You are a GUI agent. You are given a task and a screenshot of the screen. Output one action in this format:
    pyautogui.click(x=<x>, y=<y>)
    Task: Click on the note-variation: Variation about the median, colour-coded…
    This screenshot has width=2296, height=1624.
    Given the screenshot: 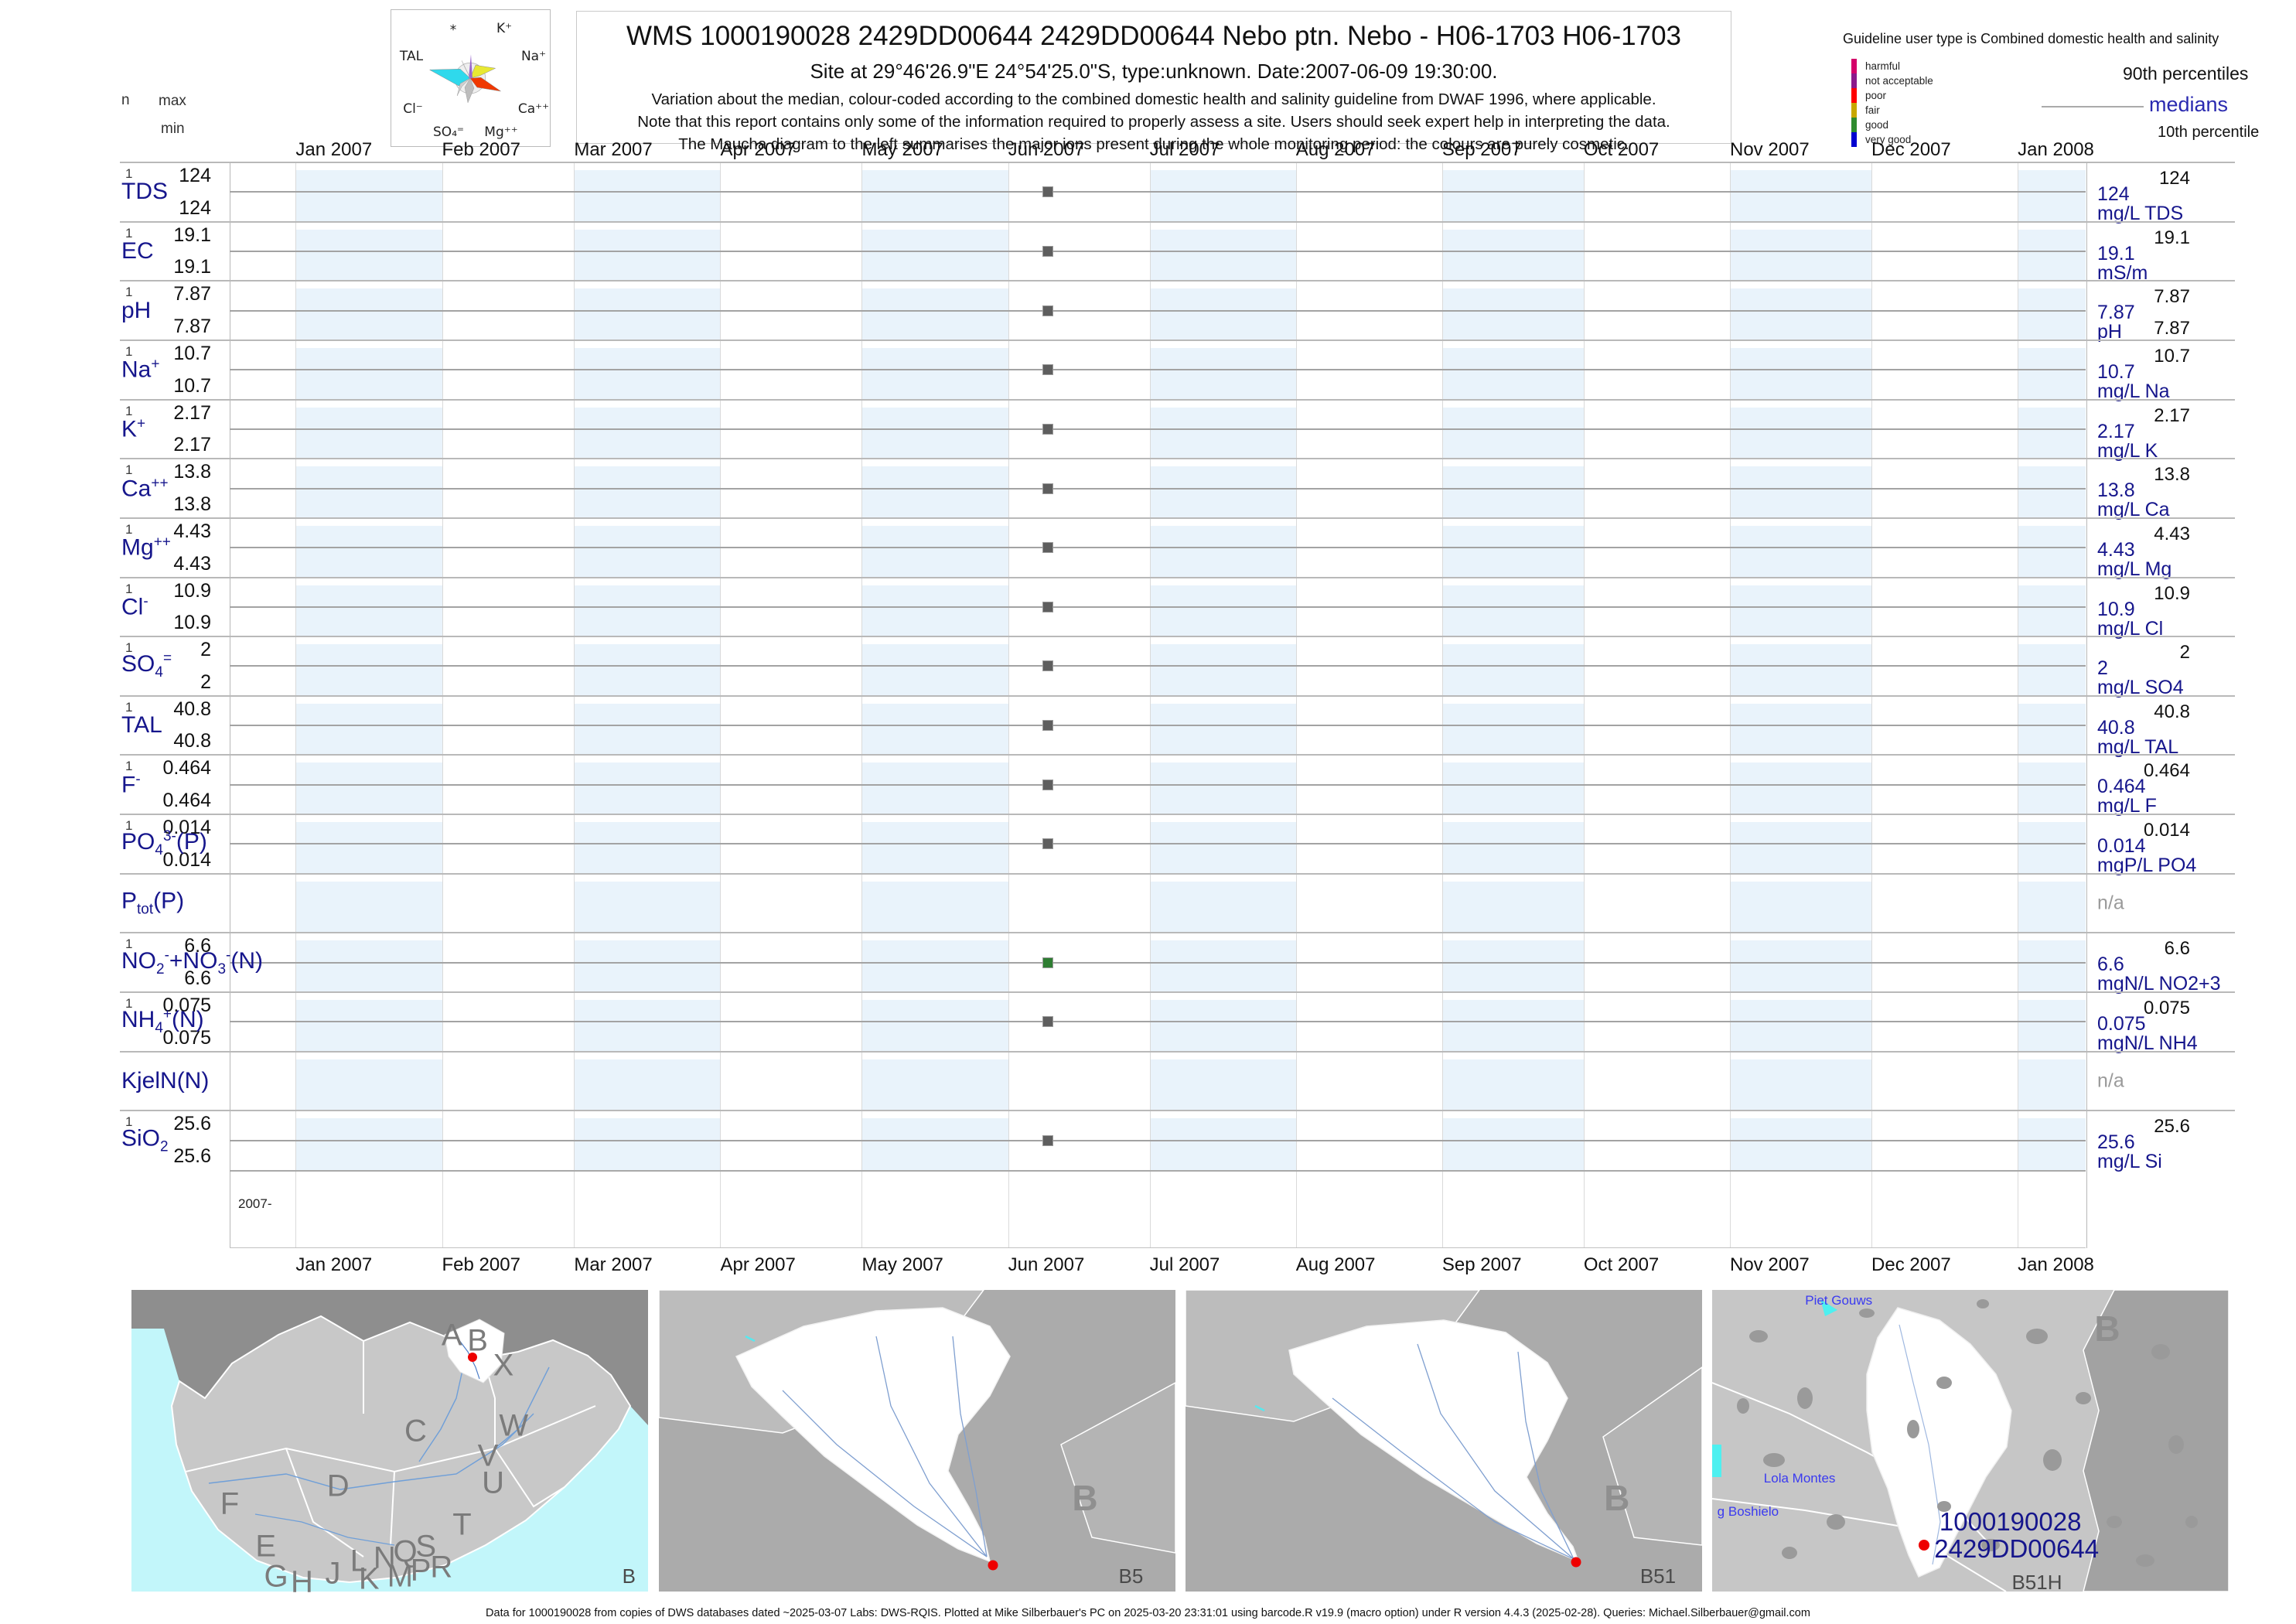 What is the action you would take?
    pyautogui.click(x=1153, y=99)
    